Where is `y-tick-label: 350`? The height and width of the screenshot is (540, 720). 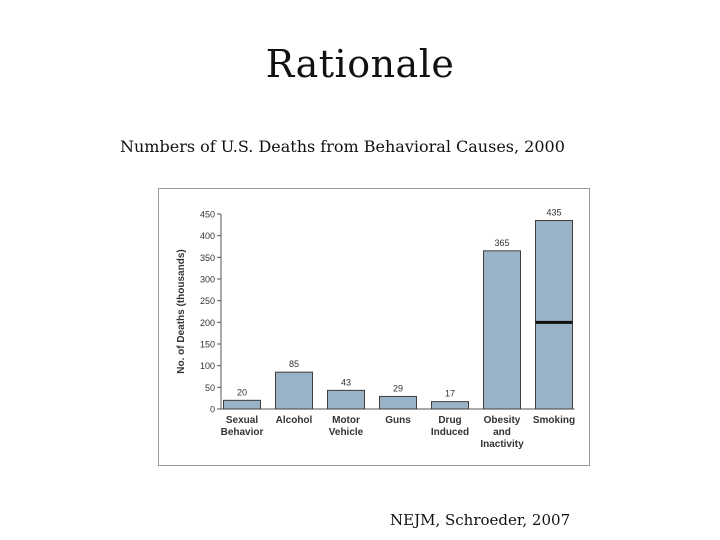
y-tick-label: 350 is located at coordinates (207, 258).